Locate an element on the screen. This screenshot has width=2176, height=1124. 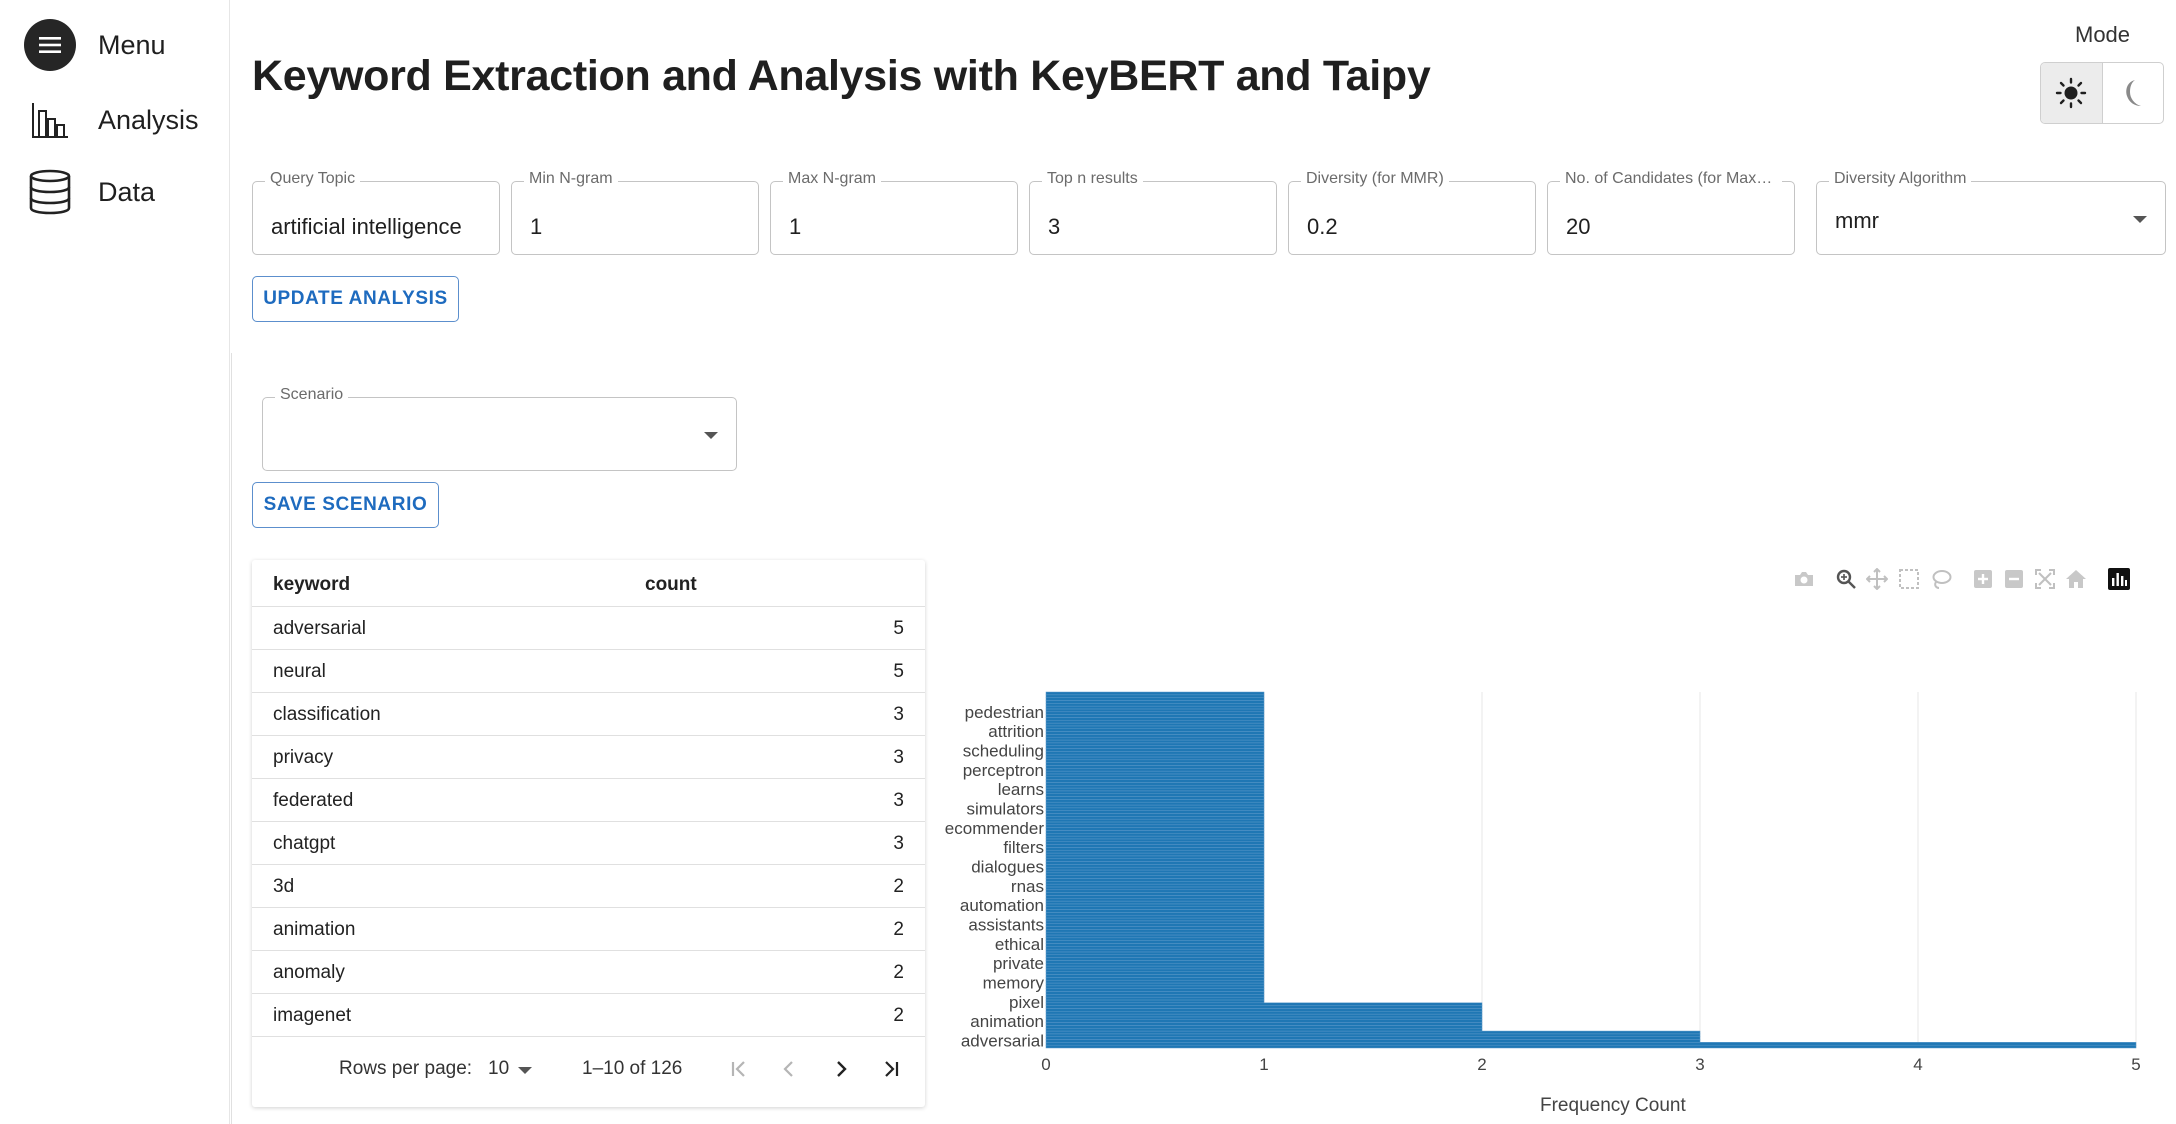
zoom-in-icon is located at coordinates (1983, 579).